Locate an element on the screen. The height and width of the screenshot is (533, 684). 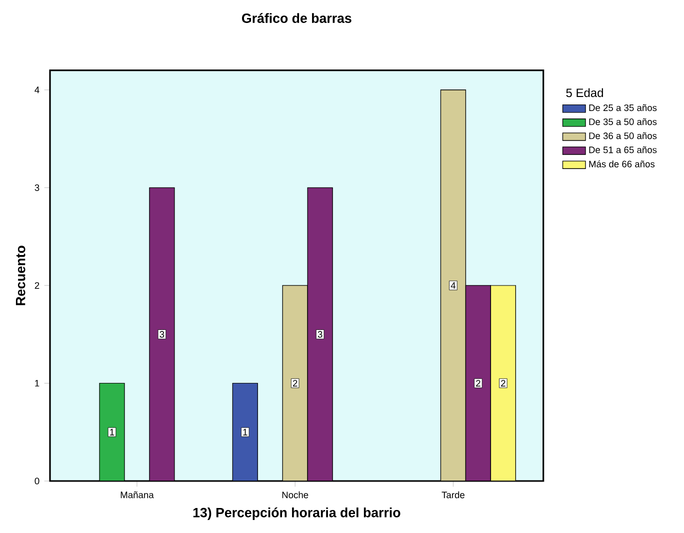
legend-label: De 36 a 50 años is located at coordinates (623, 136).